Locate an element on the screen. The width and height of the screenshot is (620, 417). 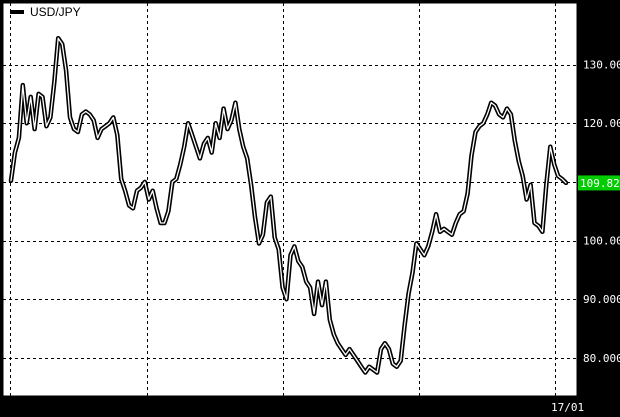
y-tick-label: 120.000 is located at coordinates (601, 123).